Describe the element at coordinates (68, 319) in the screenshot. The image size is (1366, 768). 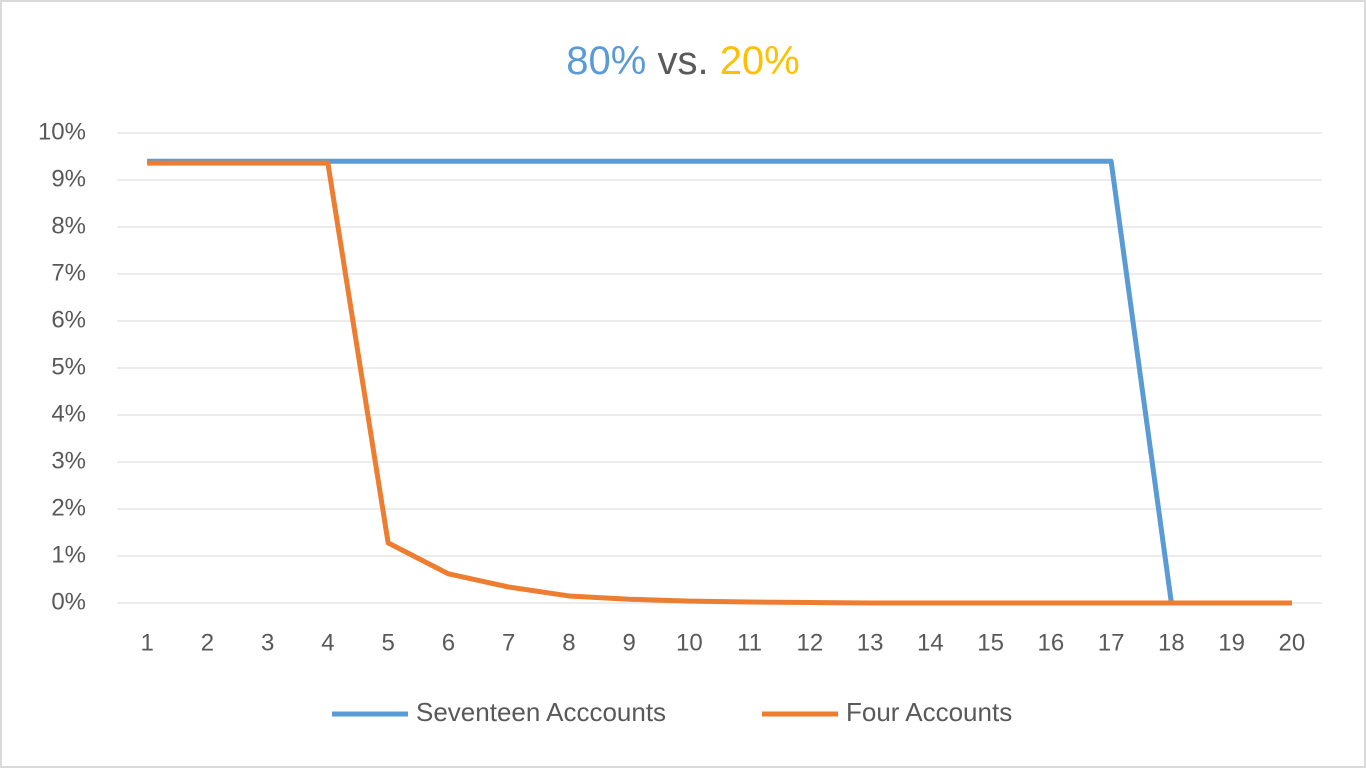
I see `y-tick-label: 6%` at that location.